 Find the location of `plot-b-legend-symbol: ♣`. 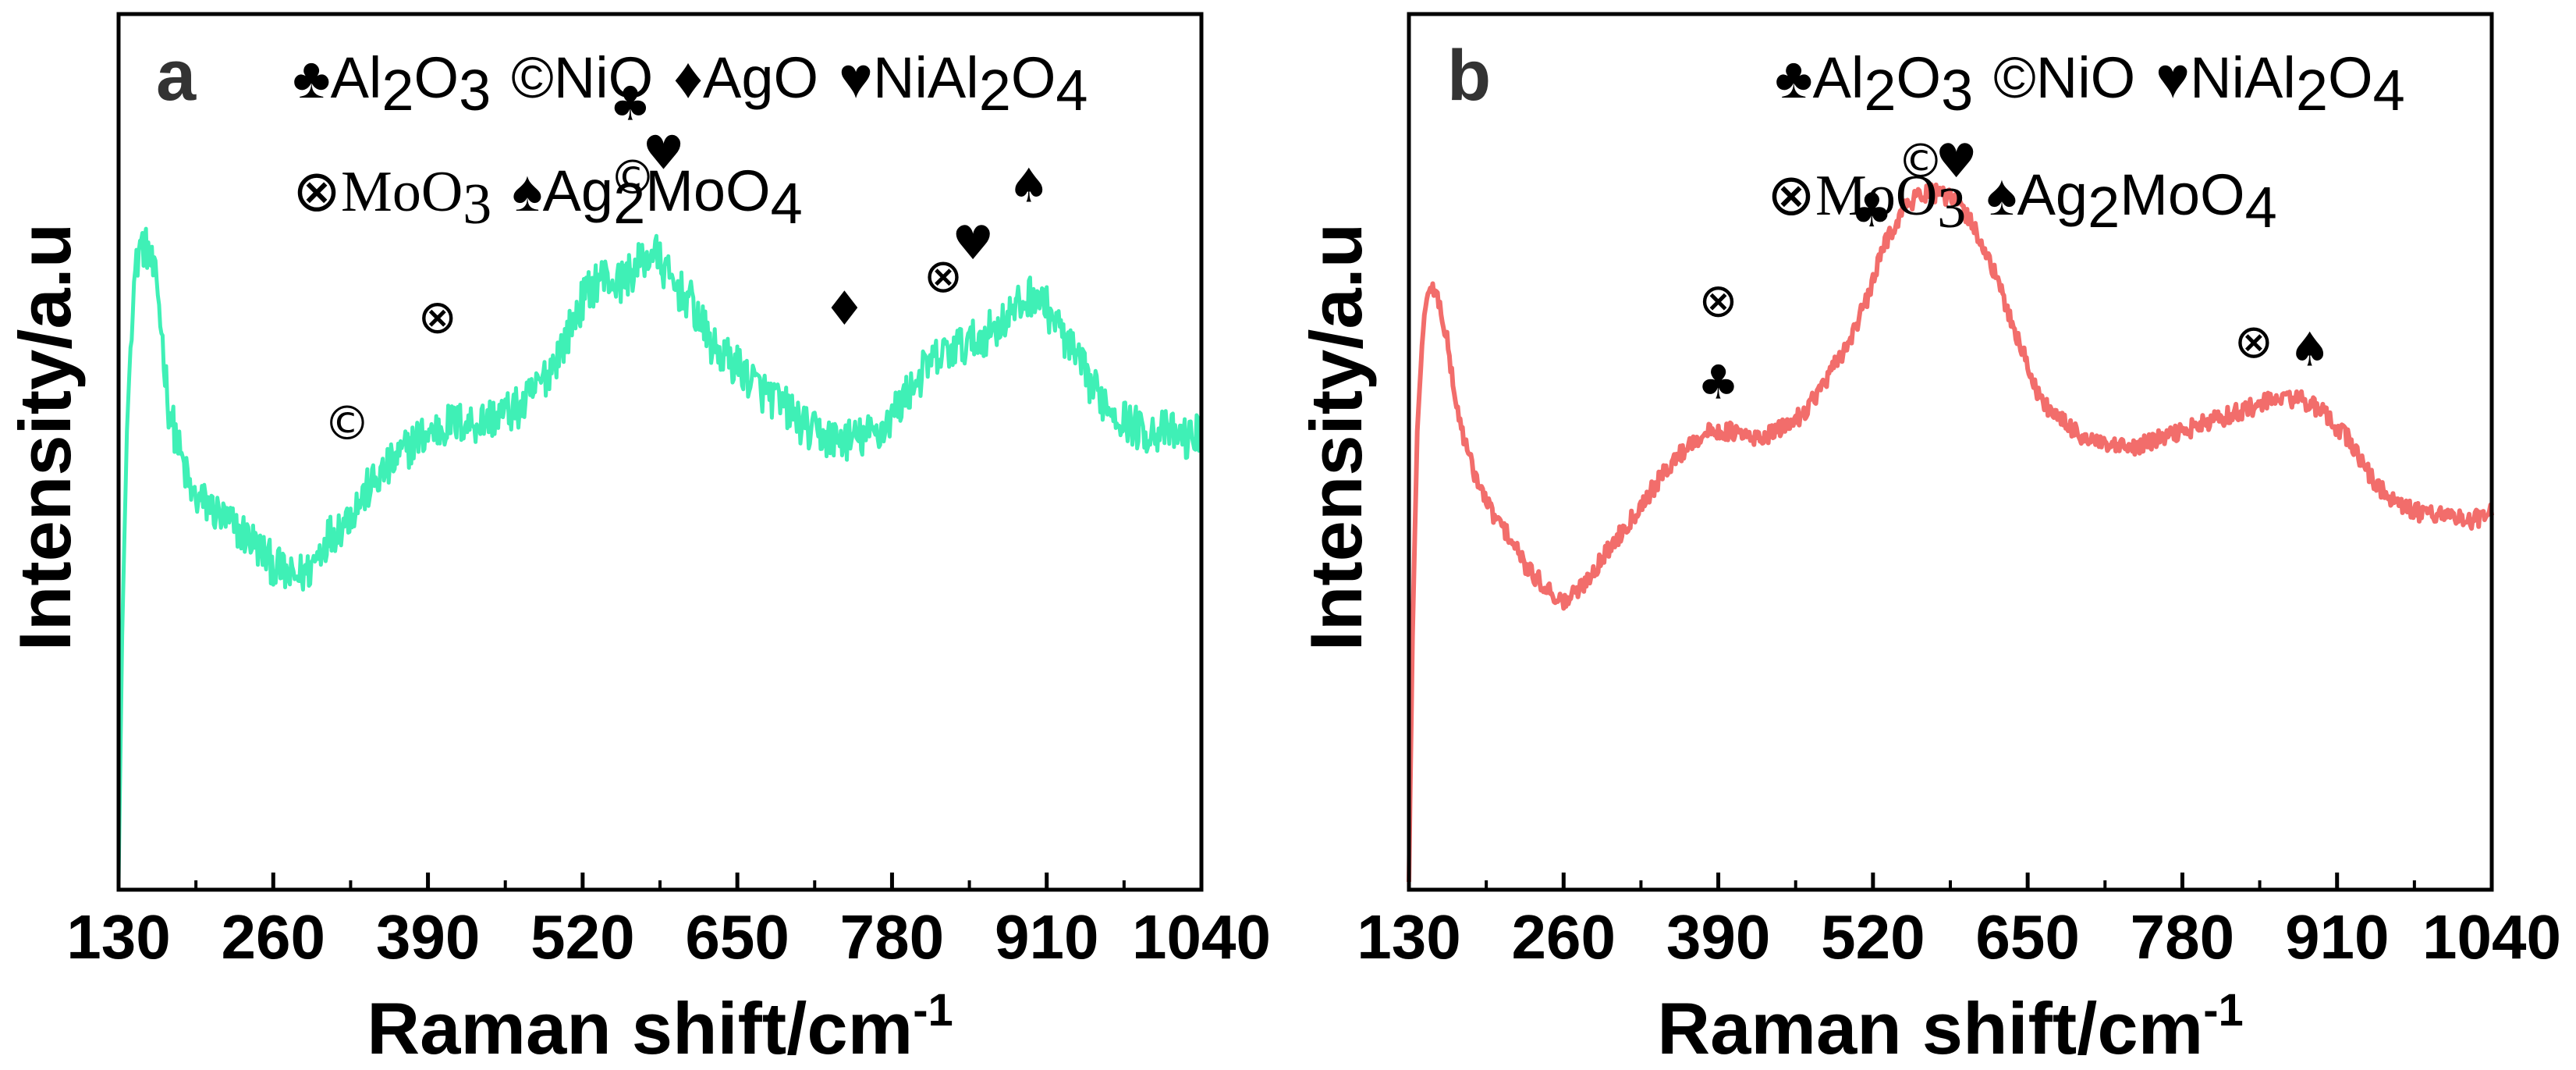

plot-b-legend-symbol: ♣ is located at coordinates (1794, 77).